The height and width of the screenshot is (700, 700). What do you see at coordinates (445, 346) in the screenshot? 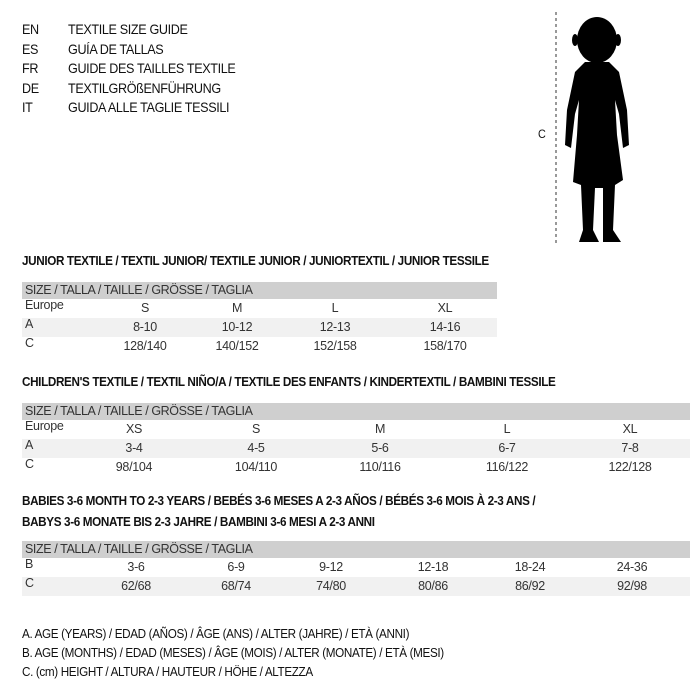
I see `table-cell: 158/170` at bounding box center [445, 346].